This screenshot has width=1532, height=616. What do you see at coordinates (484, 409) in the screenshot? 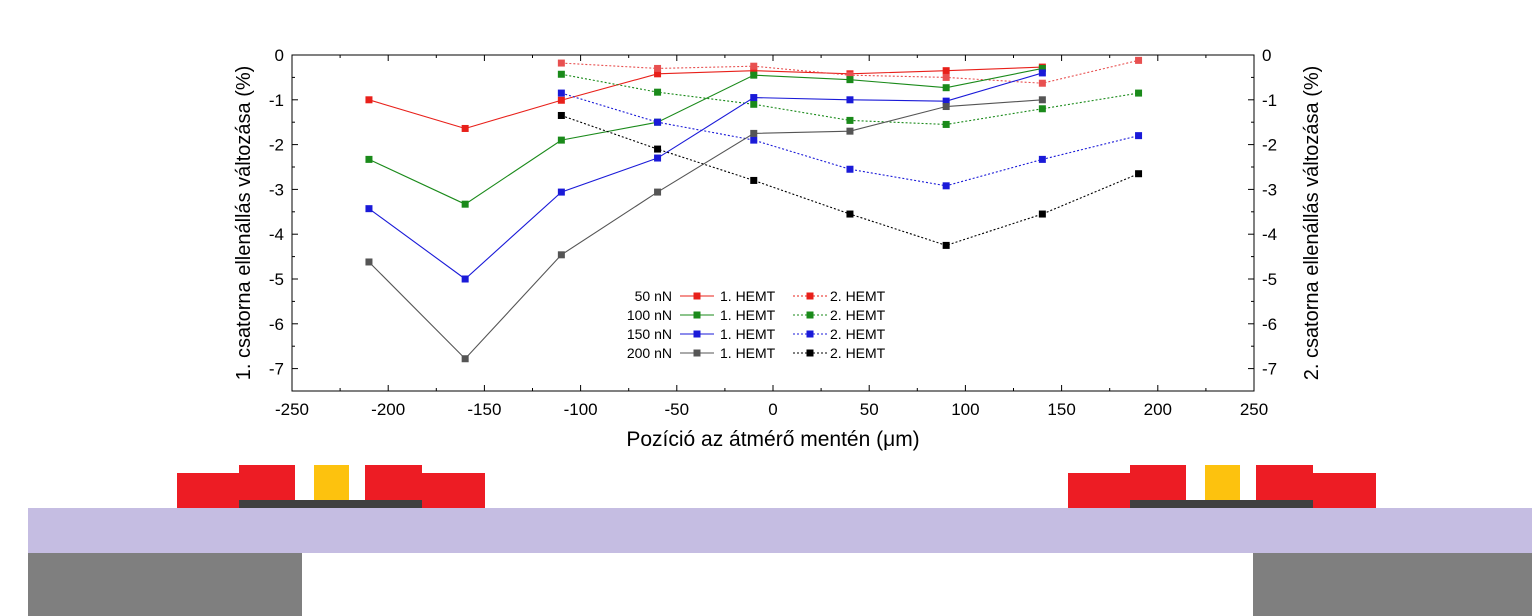
I see `x-tick-label: -150` at bounding box center [484, 409].